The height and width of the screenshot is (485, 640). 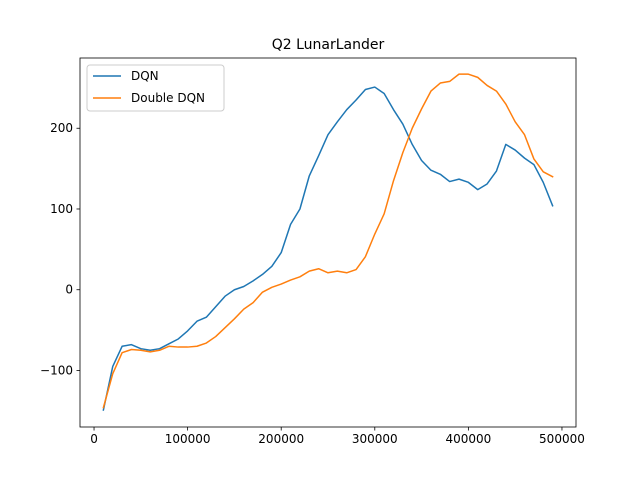 I want to click on legend-label-0: DQN, so click(x=145, y=76).